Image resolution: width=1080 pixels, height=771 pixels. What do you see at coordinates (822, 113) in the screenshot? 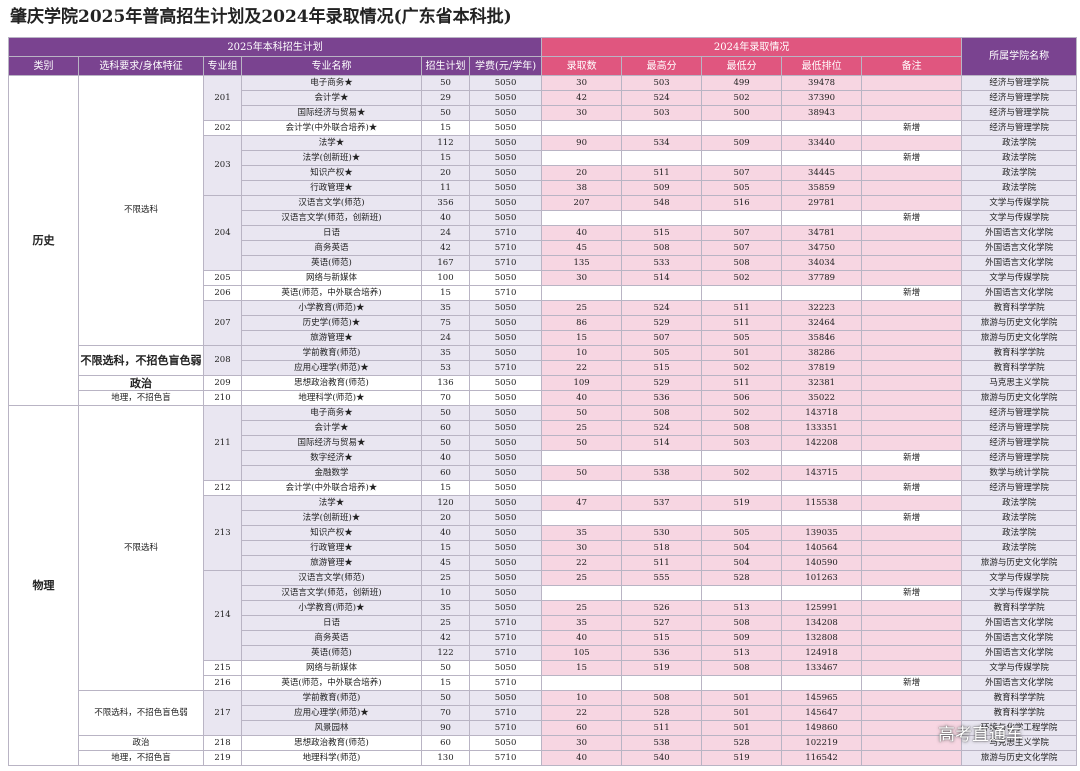
I see `min-rank-cell: 38943` at bounding box center [822, 113].